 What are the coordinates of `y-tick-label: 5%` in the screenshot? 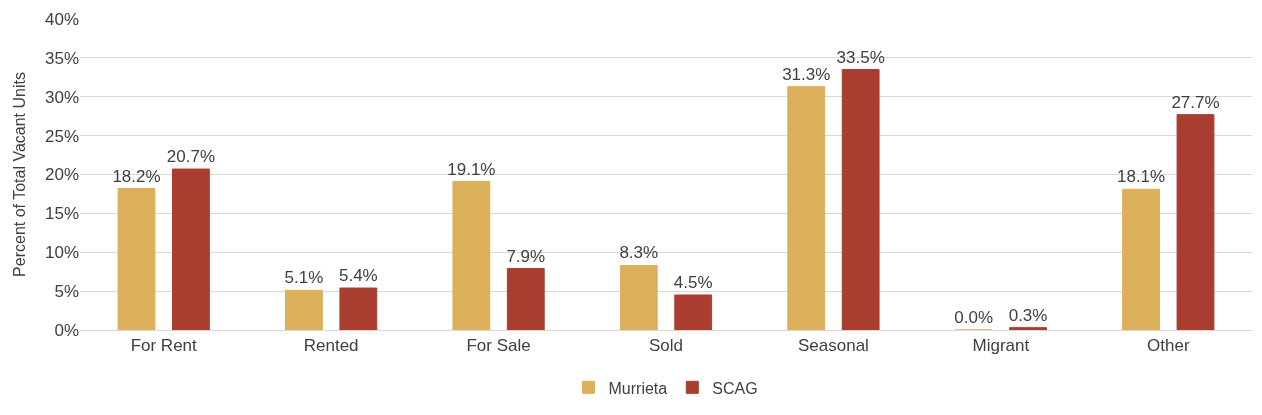 It's located at (66, 292).